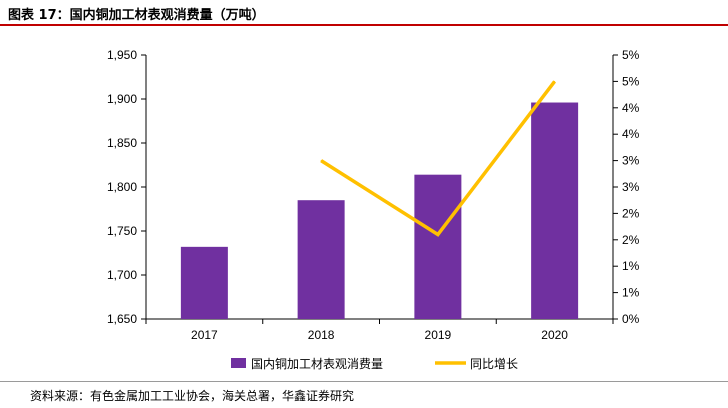  I want to click on legend-bar-label: 国内铜加工材表观消费量, so click(317, 363).